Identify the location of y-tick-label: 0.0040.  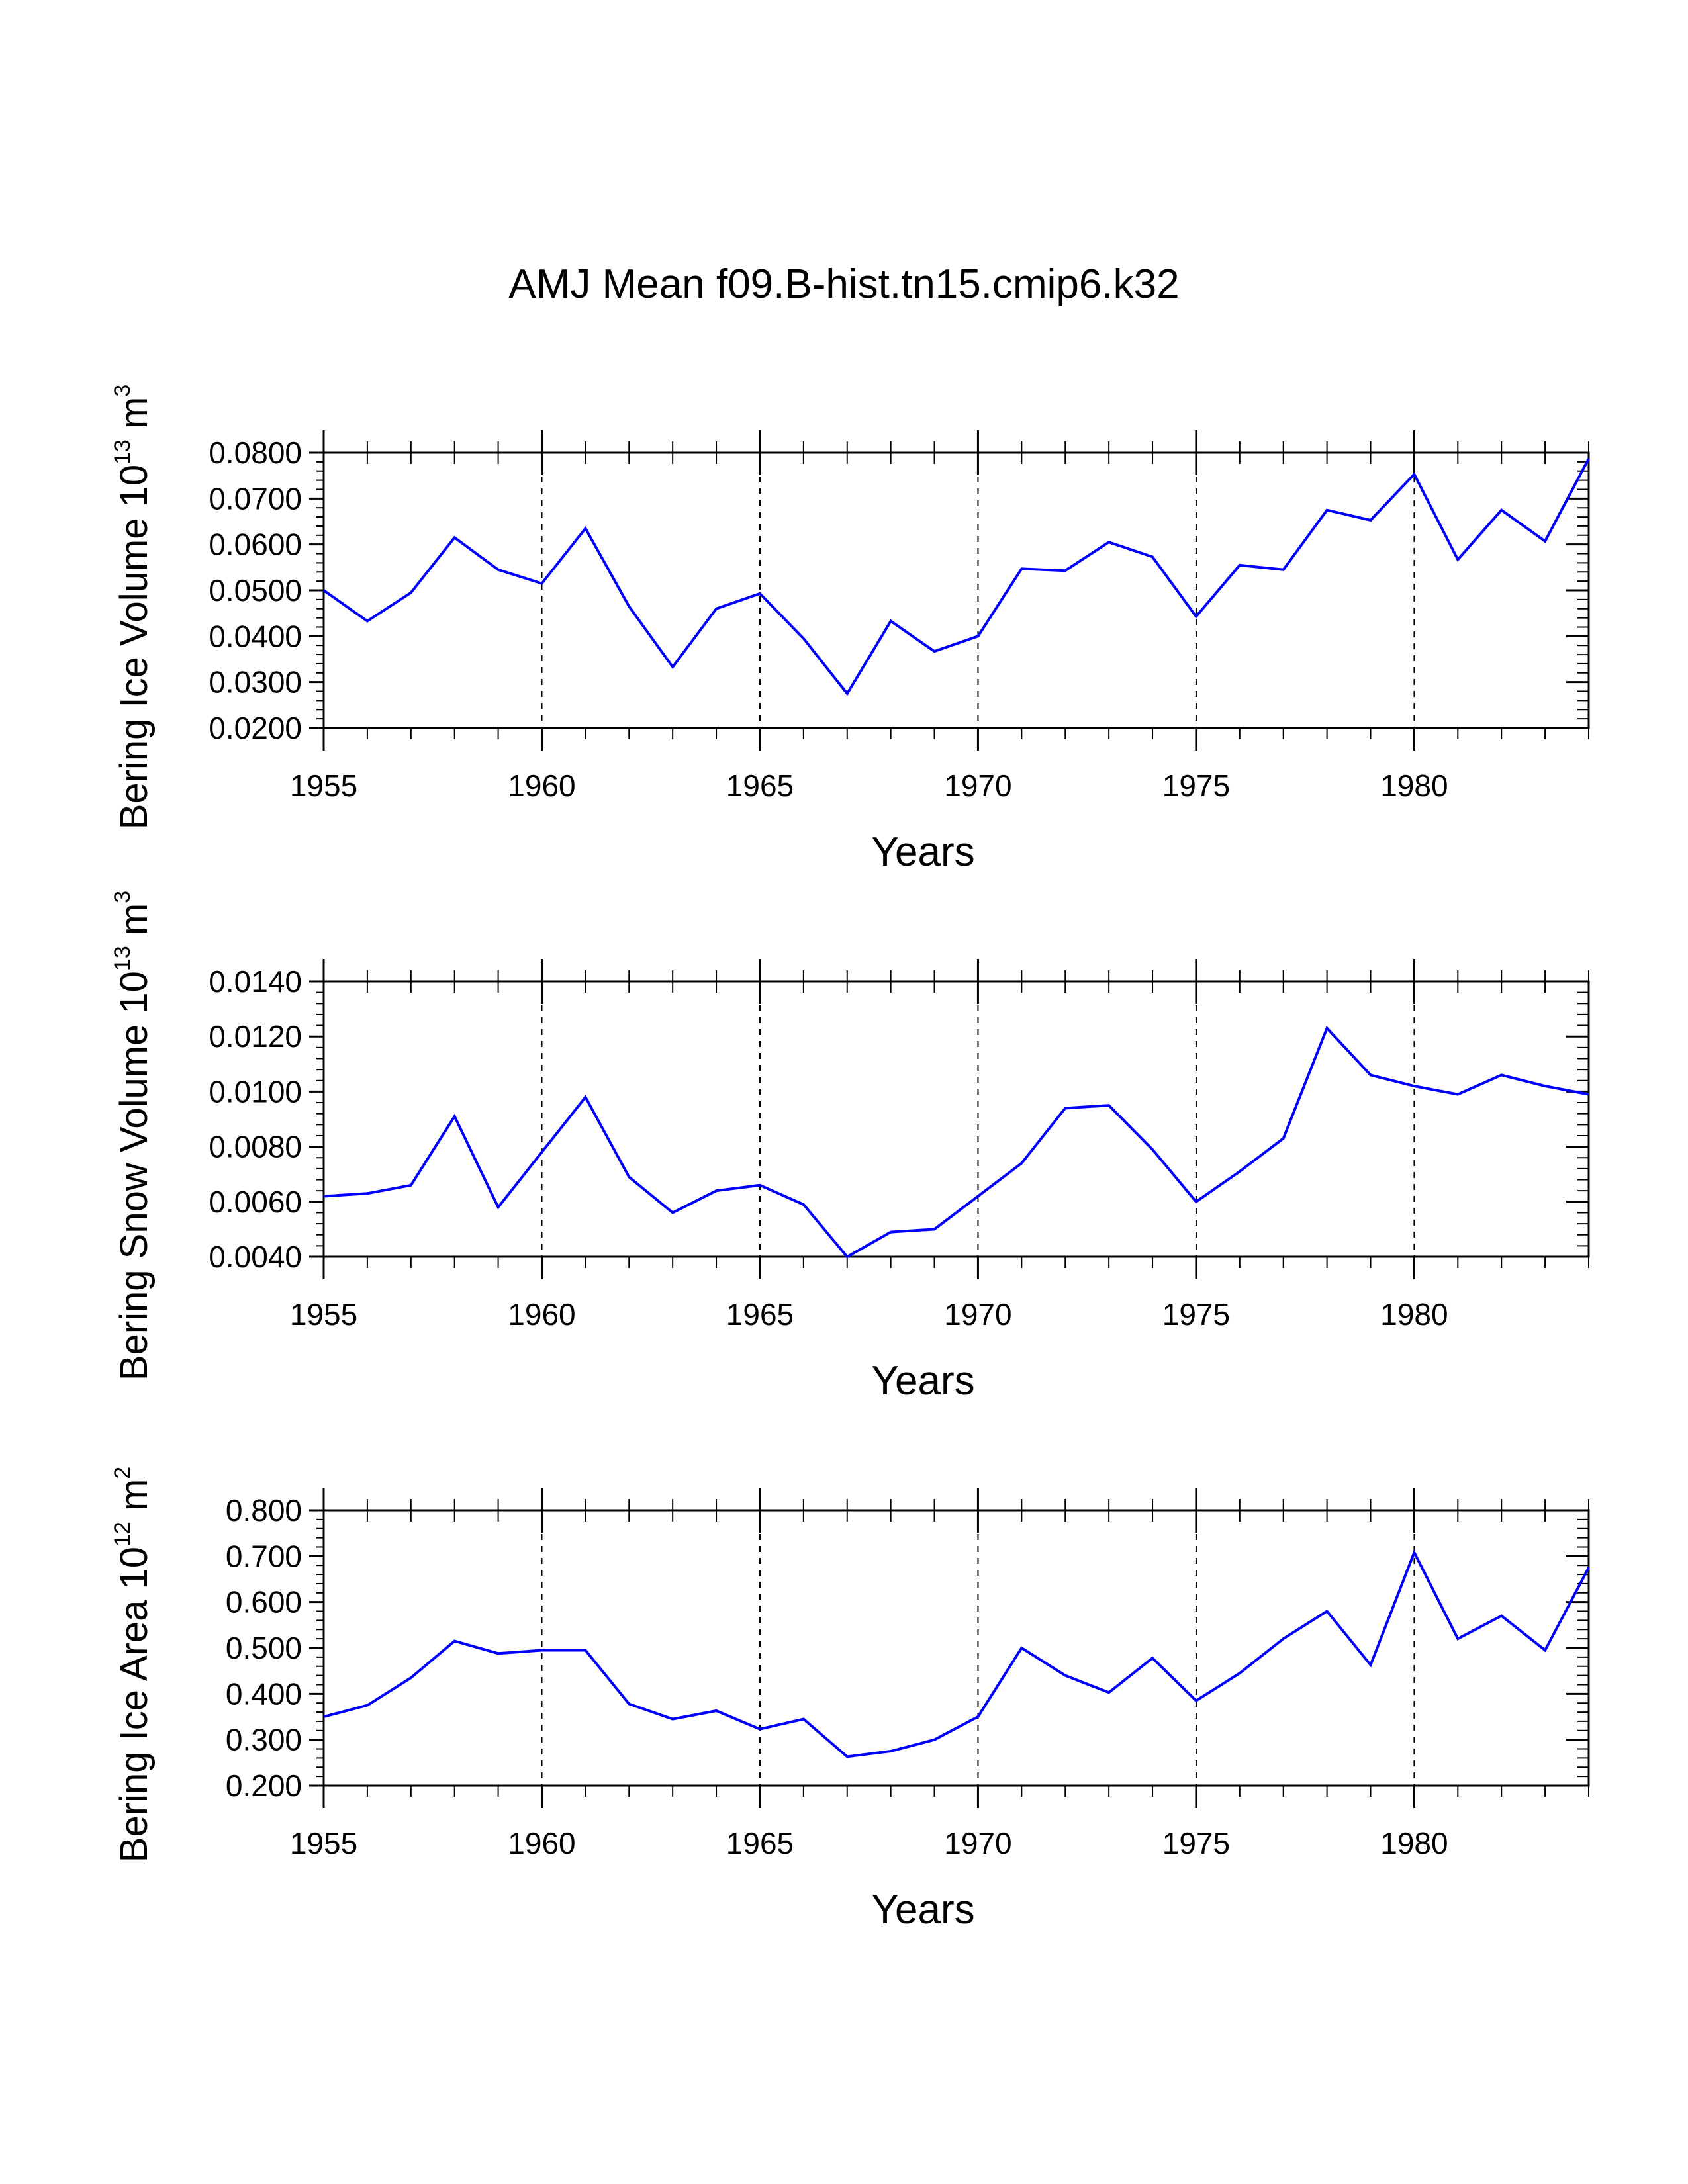
(255, 1257).